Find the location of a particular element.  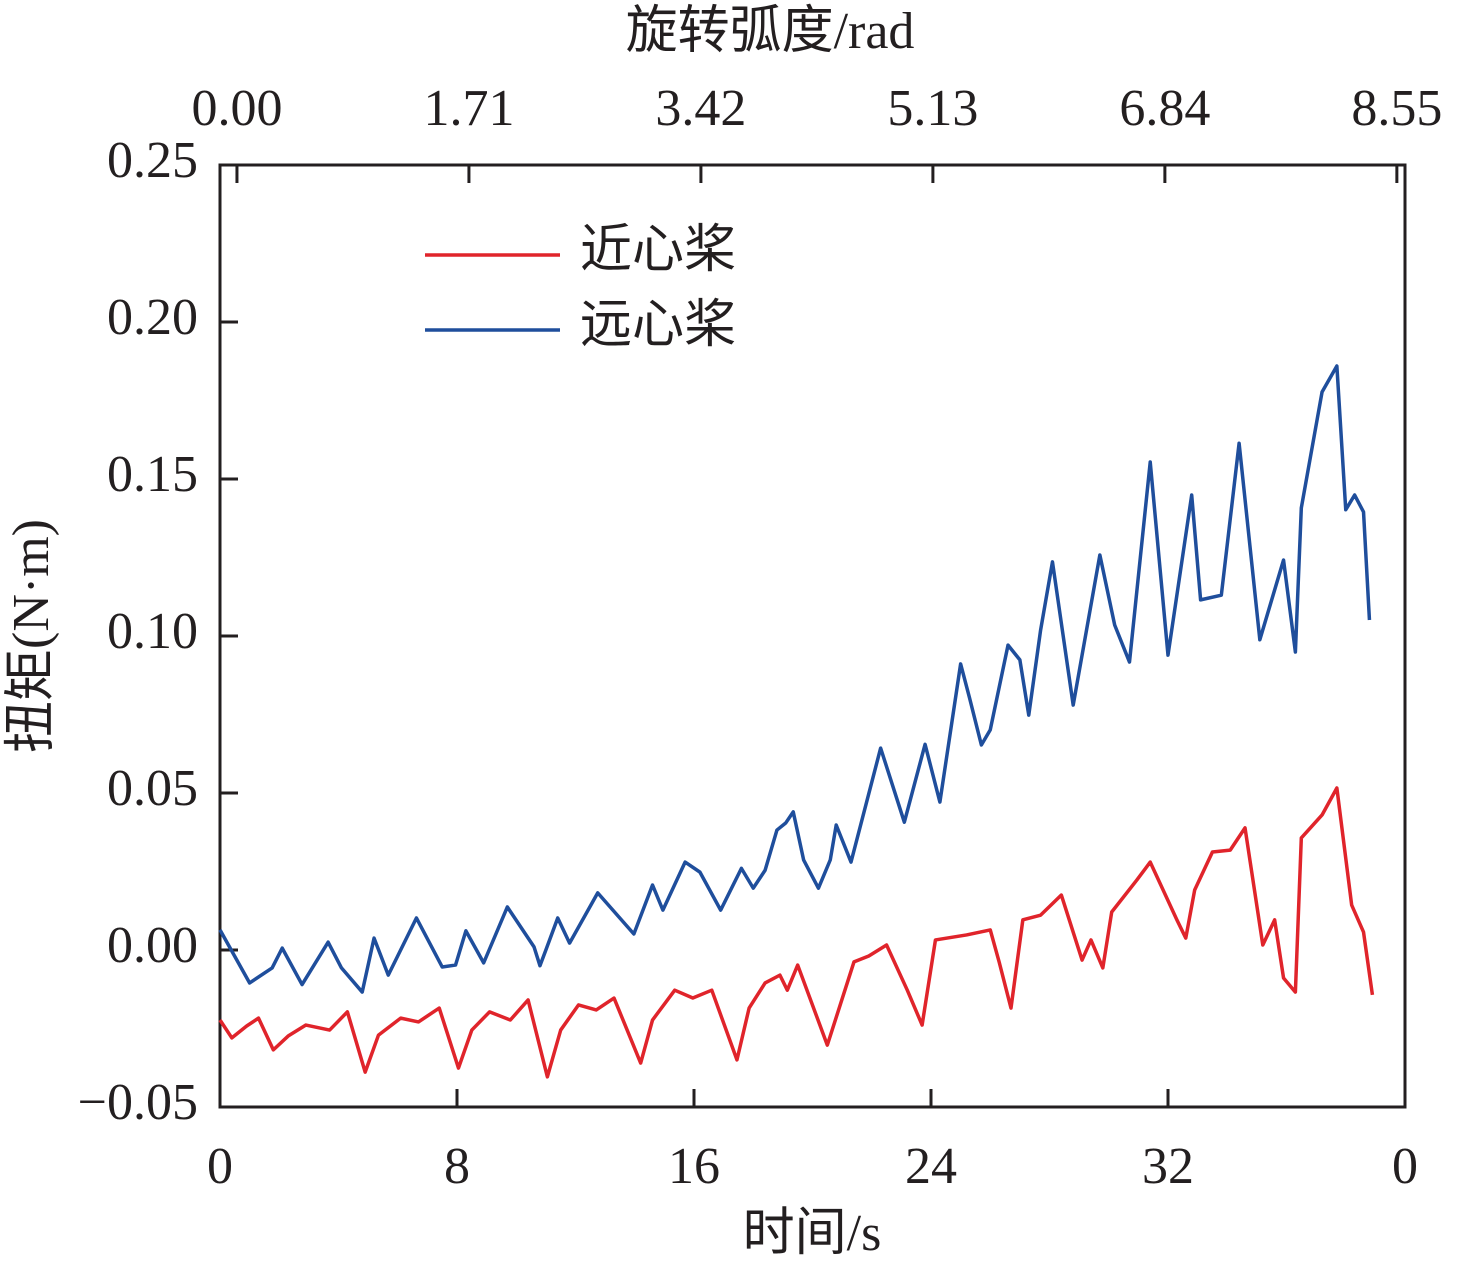

y-tick-label: 0.00 is located at coordinates (152, 945).